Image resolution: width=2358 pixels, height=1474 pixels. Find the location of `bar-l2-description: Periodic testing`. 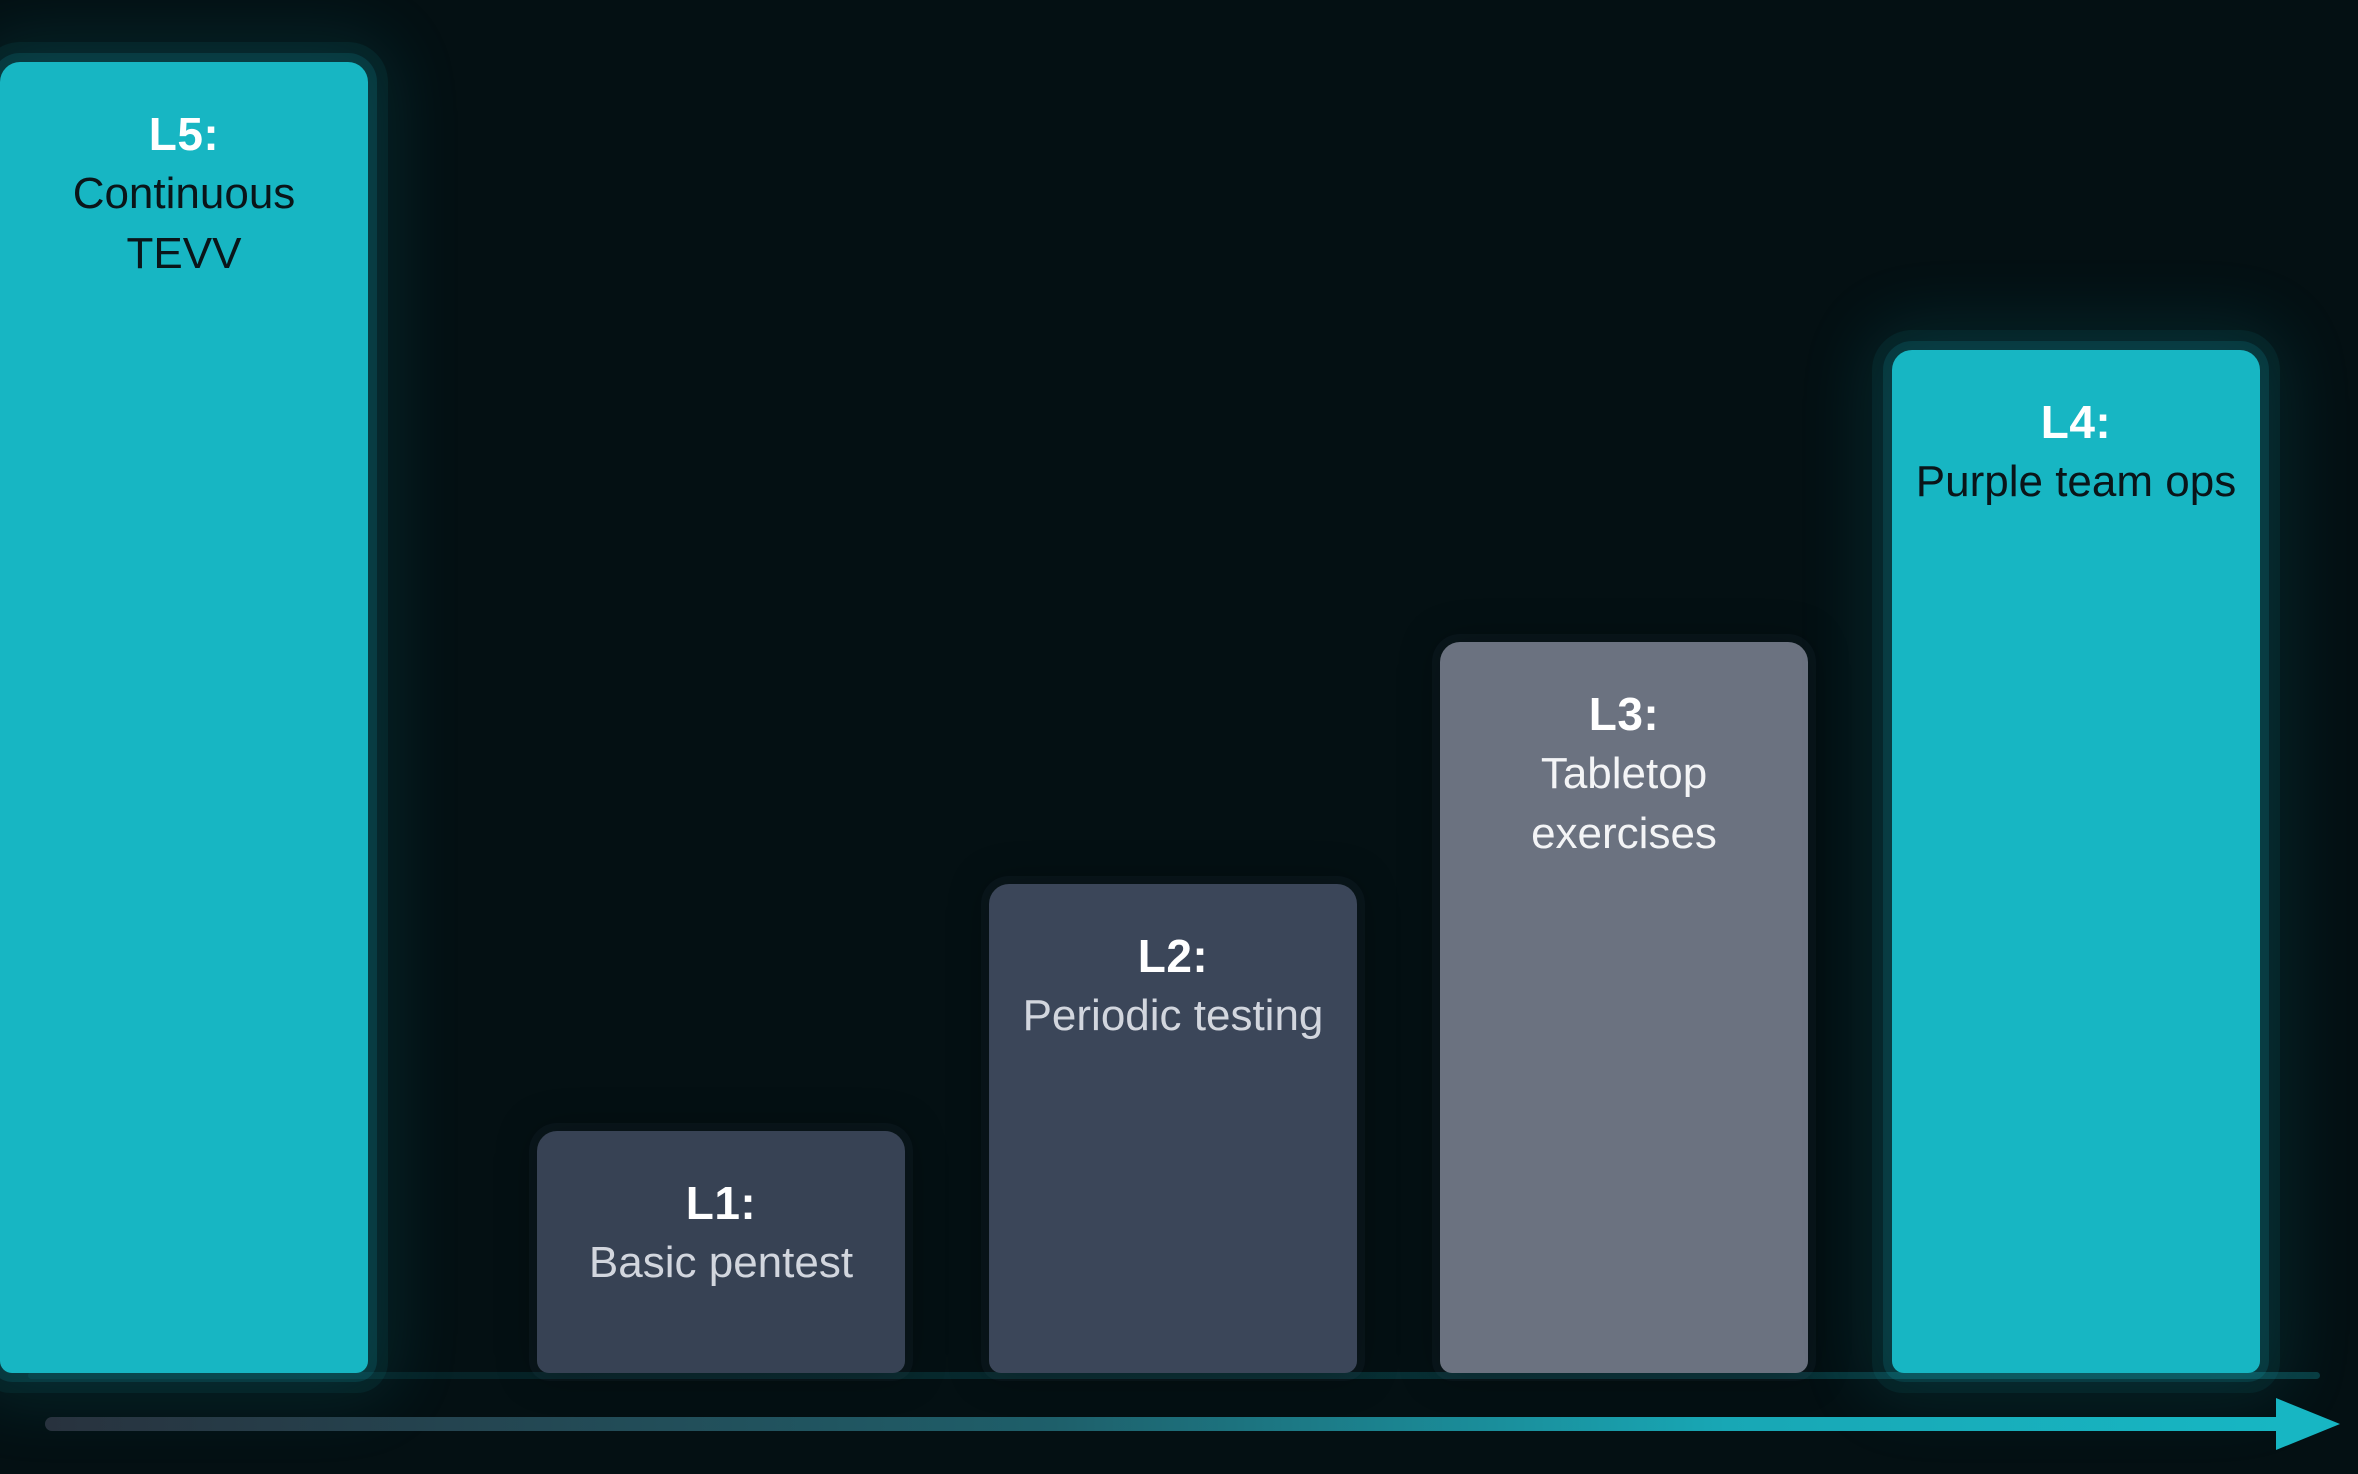

bar-l2-description: Periodic testing is located at coordinates (1173, 1015).